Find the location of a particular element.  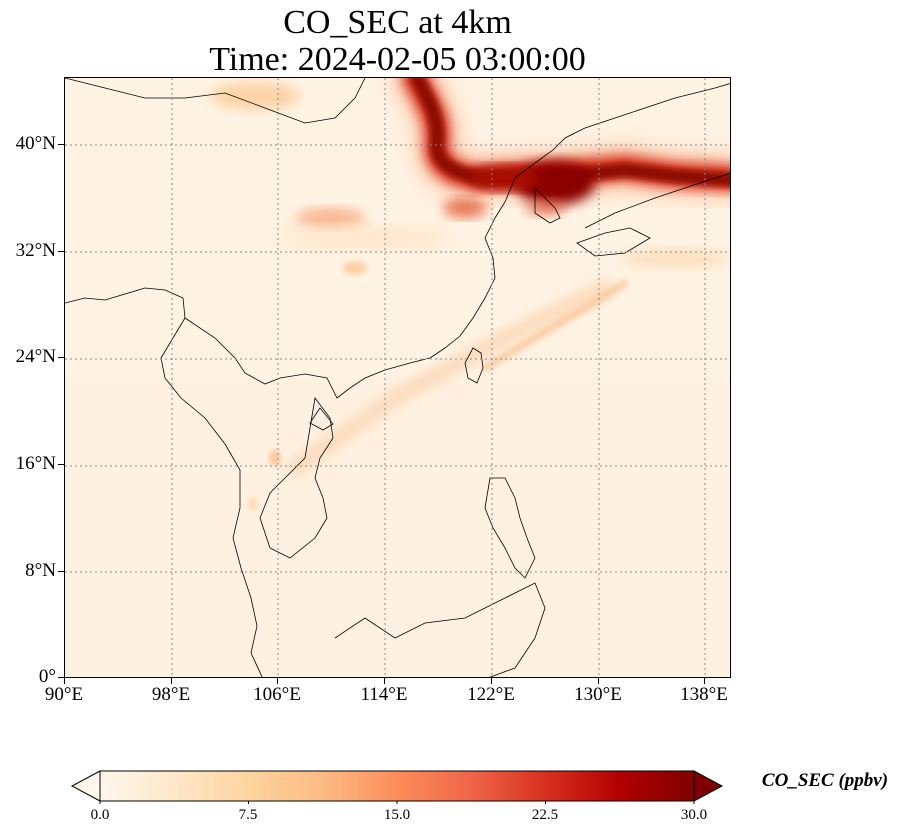

borneo-outline is located at coordinates (440, 629).